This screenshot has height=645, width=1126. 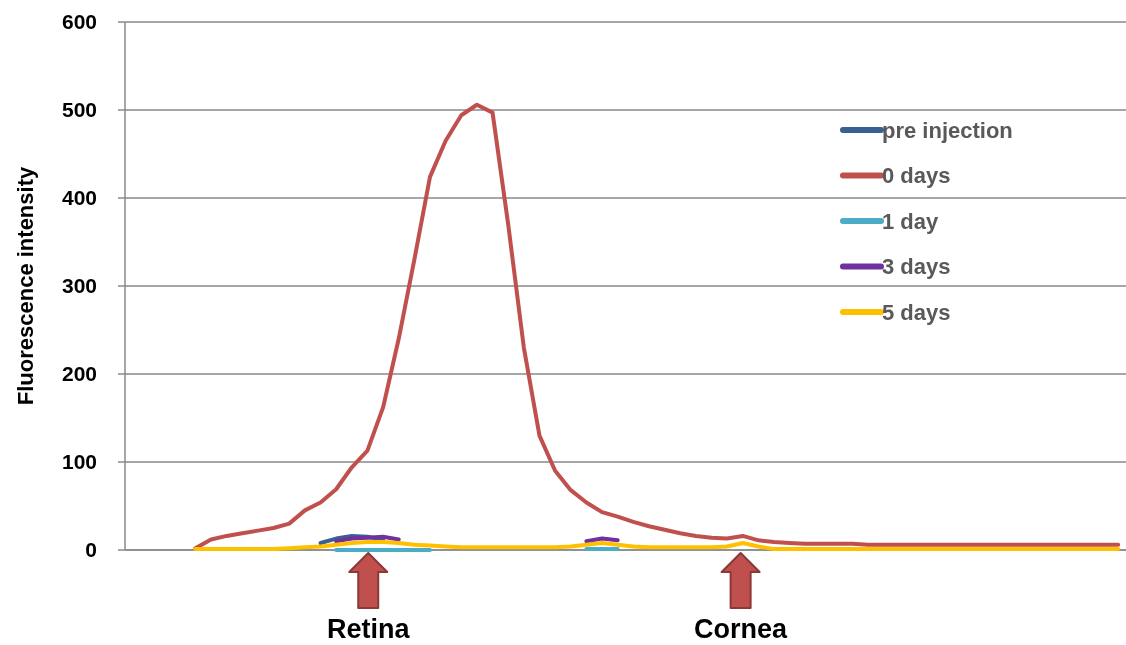 What do you see at coordinates (916, 176) in the screenshot?
I see `legend-label: 0 days` at bounding box center [916, 176].